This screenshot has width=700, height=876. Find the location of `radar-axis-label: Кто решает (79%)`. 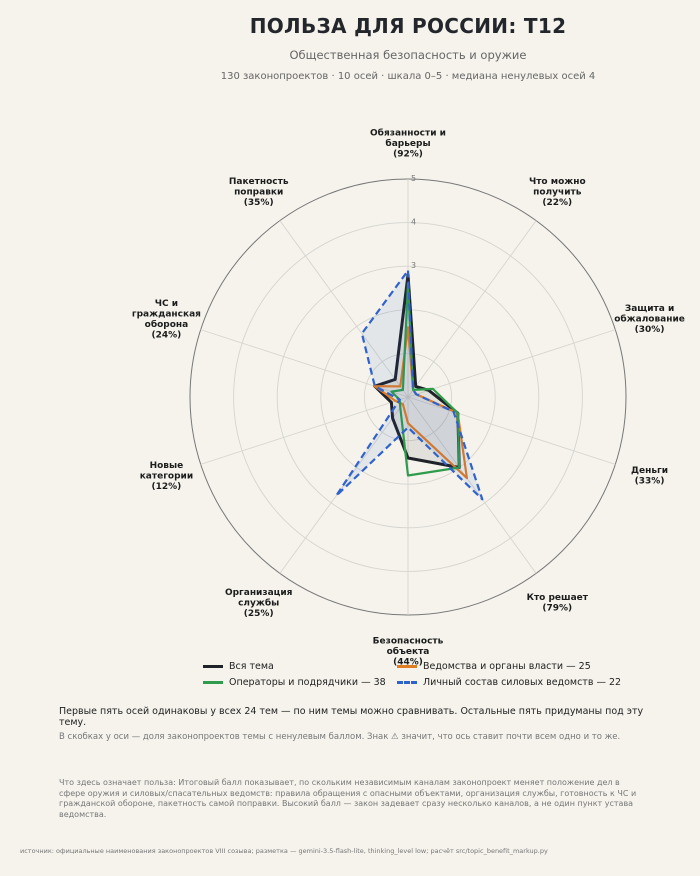

radar-axis-label: Кто решает (79%) is located at coordinates (558, 603).